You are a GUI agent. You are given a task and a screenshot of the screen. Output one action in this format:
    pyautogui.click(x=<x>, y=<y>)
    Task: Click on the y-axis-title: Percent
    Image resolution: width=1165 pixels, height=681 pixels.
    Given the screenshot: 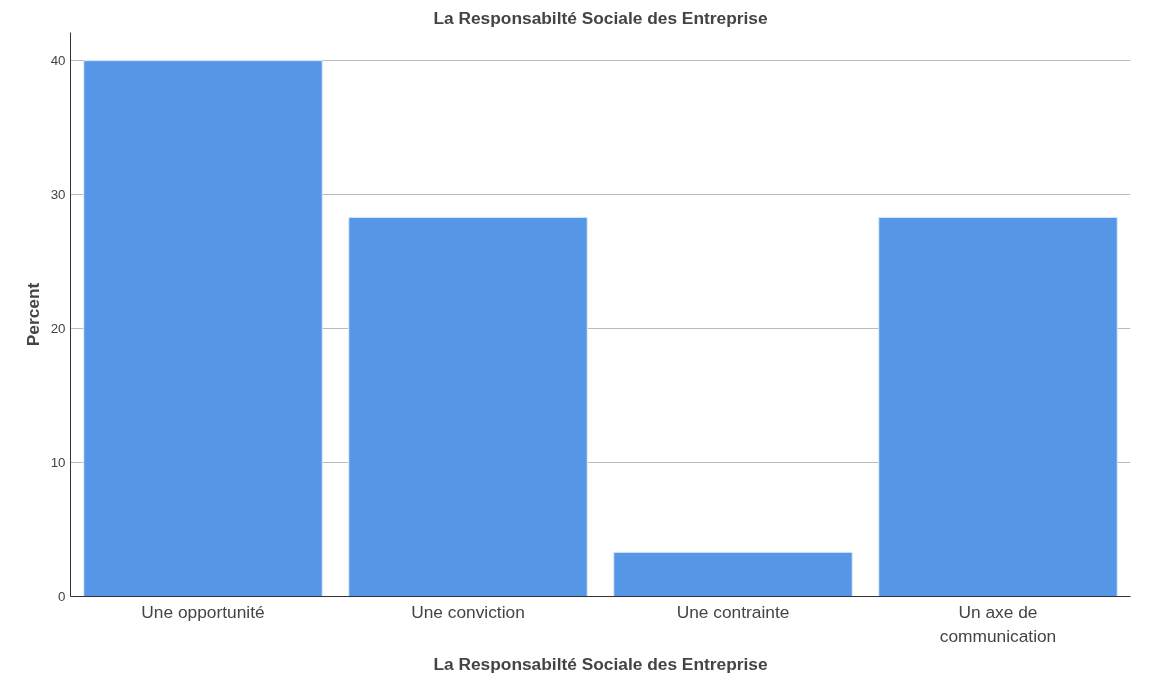 What is the action you would take?
    pyautogui.click(x=32, y=314)
    